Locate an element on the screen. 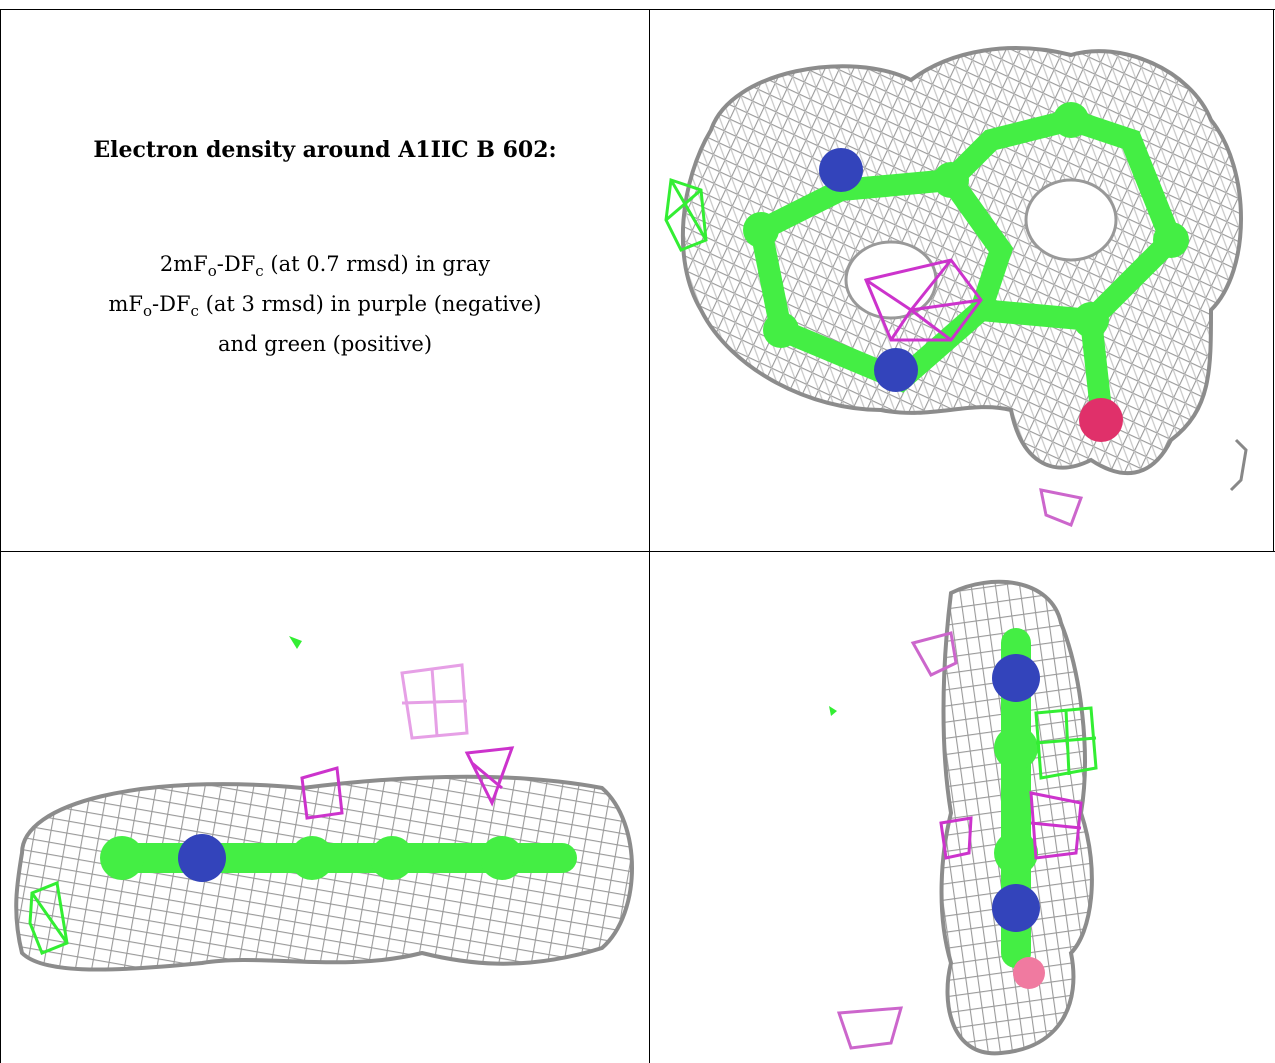  table-left-border is located at coordinates (0, 536).